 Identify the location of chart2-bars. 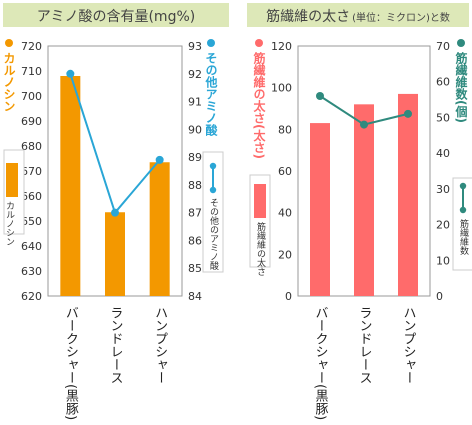
(364, 195).